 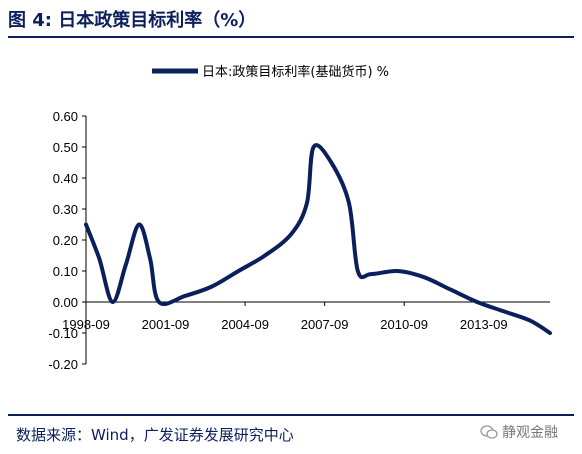 I want to click on x-tick-label: 2013-09, so click(x=484, y=324).